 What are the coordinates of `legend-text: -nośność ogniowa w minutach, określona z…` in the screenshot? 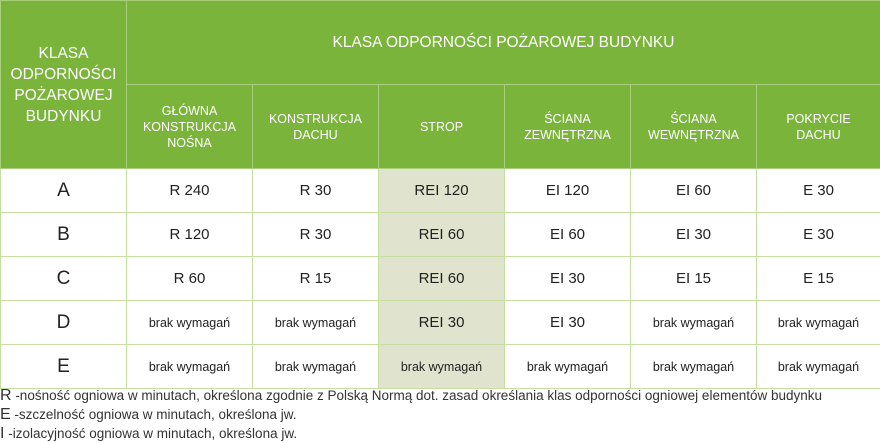 It's located at (417, 395).